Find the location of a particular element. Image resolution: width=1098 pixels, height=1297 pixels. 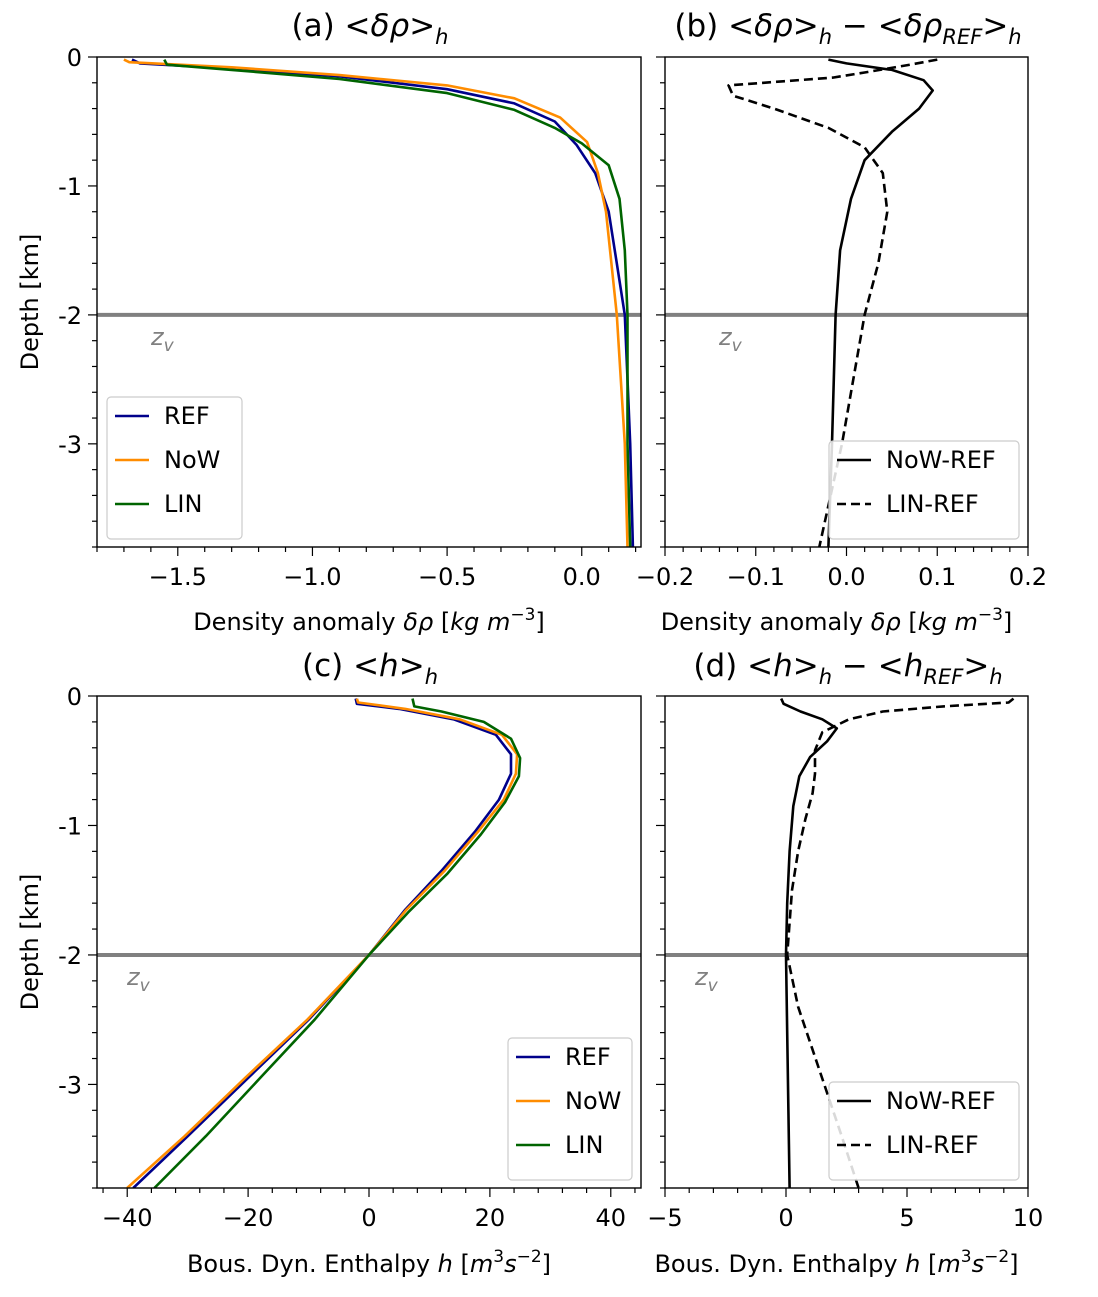

series-line-now is located at coordinates (322, 943).